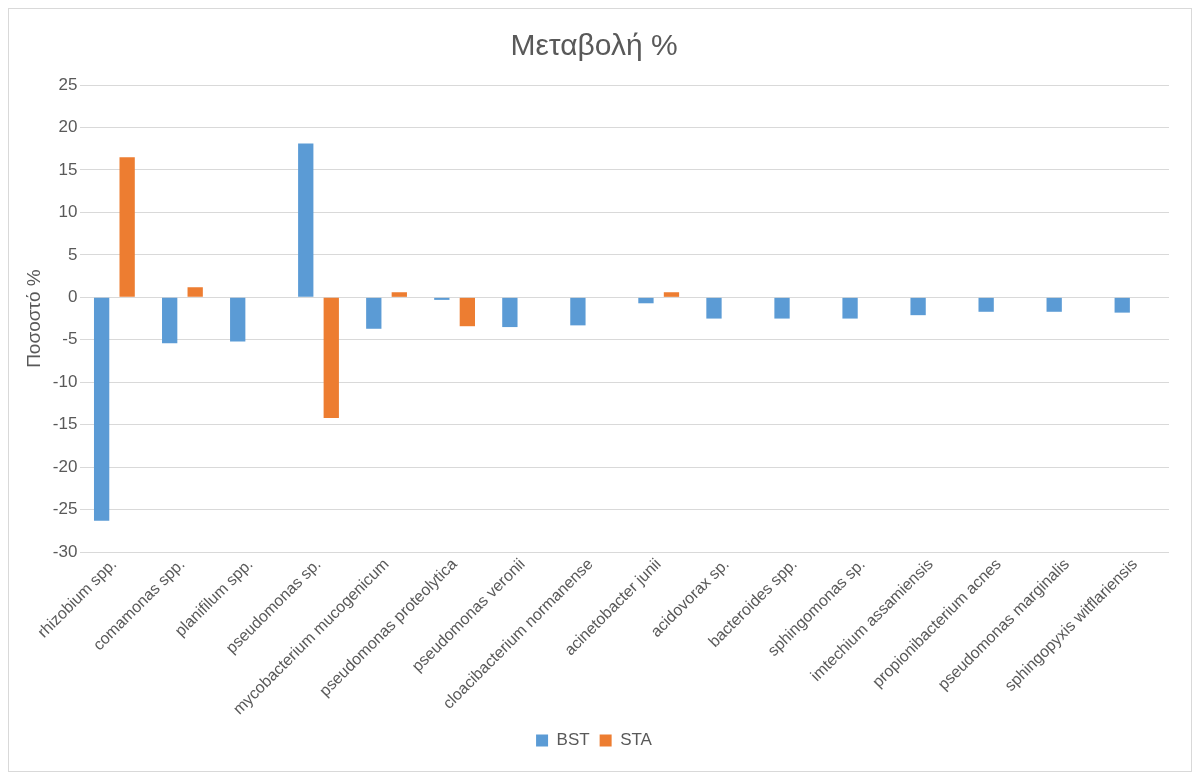 The height and width of the screenshot is (780, 1200). Describe the element at coordinates (594, 45) in the screenshot. I see `chart-title: Μεταβολή %` at that location.